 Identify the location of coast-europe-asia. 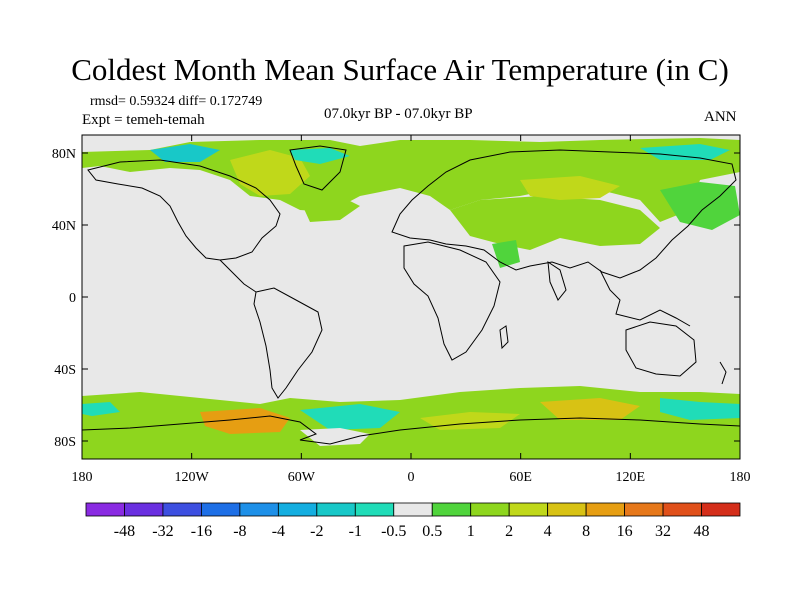
(564, 214).